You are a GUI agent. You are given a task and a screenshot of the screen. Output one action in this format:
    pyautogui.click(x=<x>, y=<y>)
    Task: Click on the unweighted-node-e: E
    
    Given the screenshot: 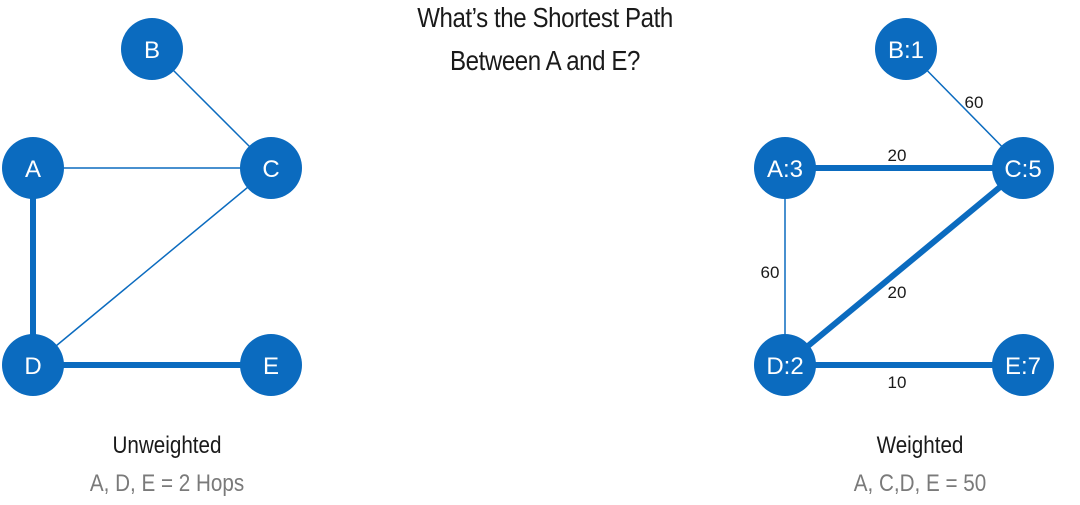 What is the action you would take?
    pyautogui.click(x=271, y=365)
    